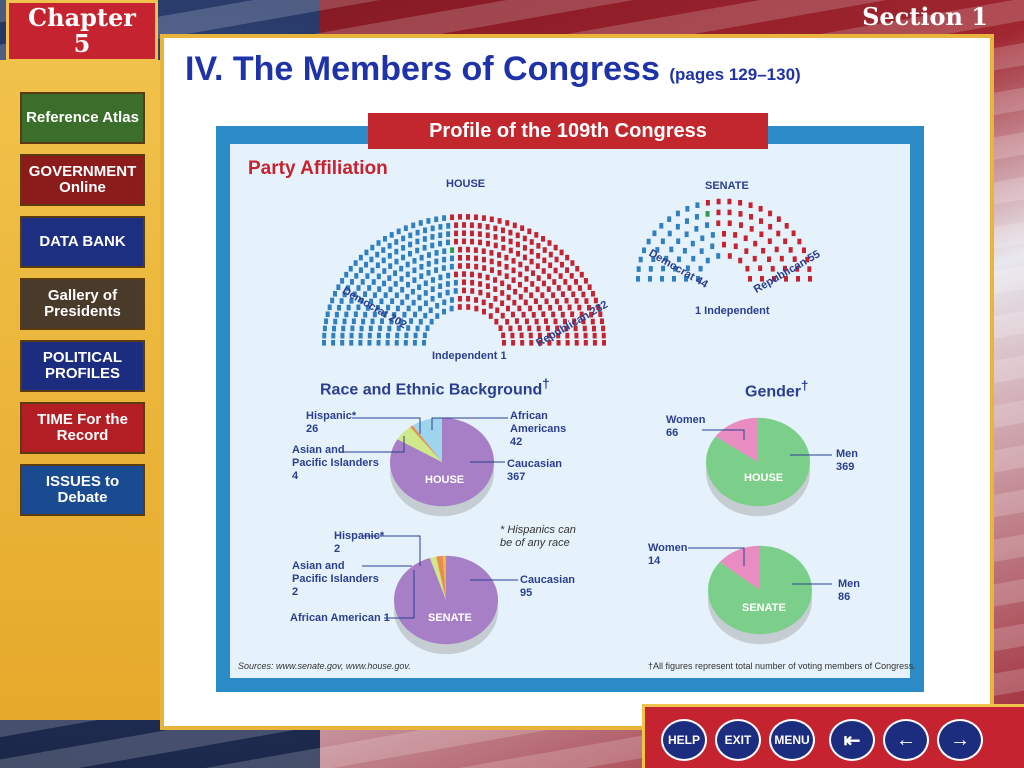  I want to click on house-caucasian-count: 367, so click(516, 477).